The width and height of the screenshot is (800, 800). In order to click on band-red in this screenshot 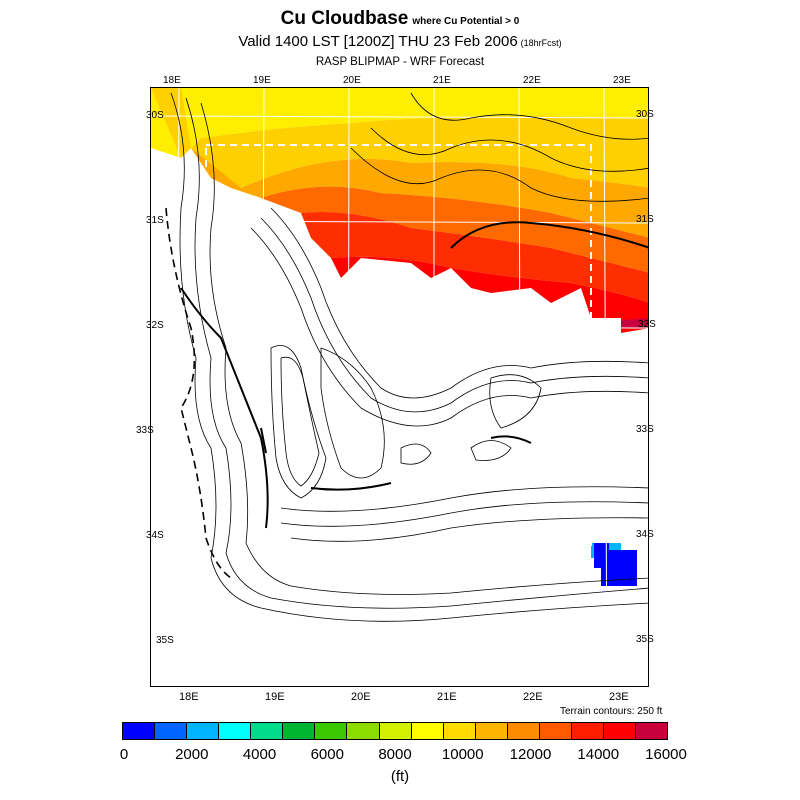, I will do `click(489, 294)`.